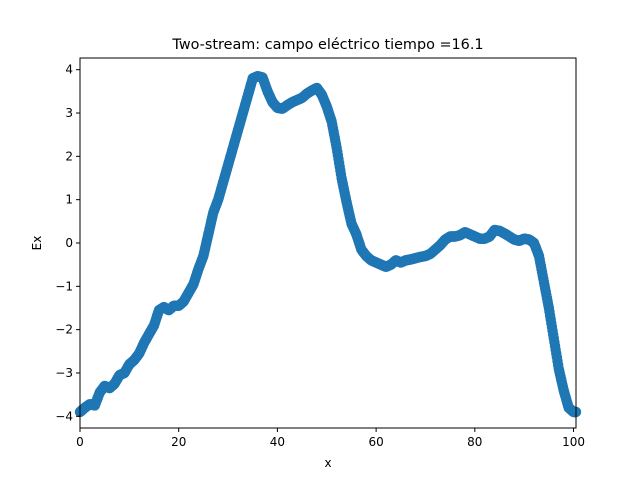 The width and height of the screenshot is (640, 480). Describe the element at coordinates (375, 442) in the screenshot. I see `x-tick-label: 60` at that location.